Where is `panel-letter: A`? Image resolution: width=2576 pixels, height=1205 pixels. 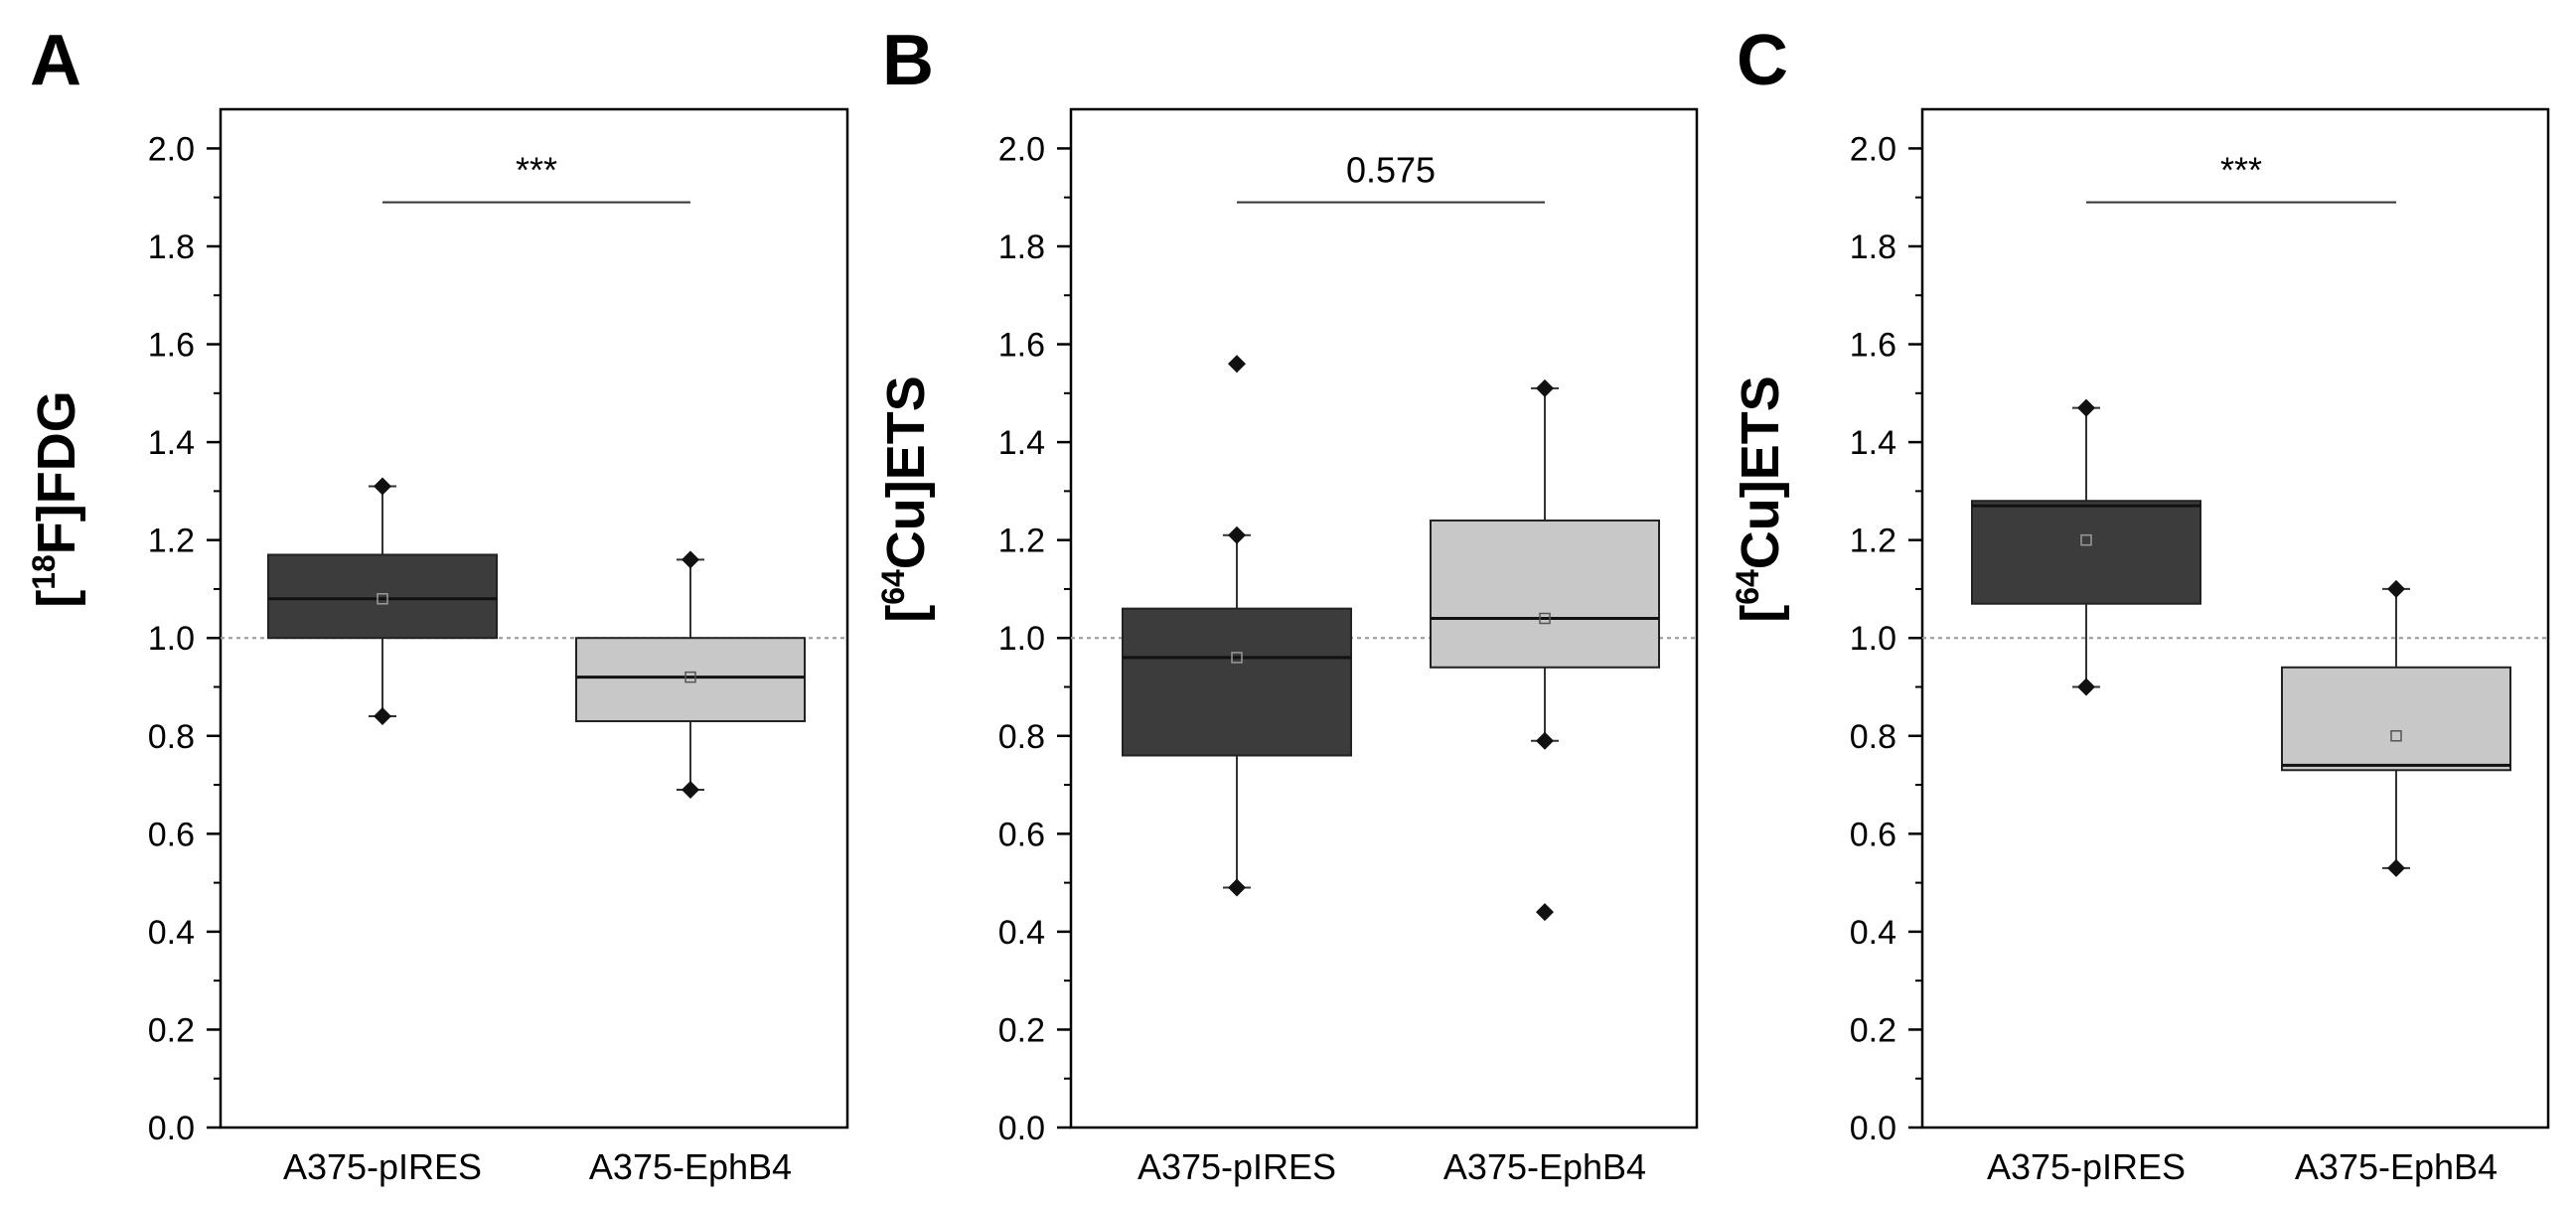
panel-letter: A is located at coordinates (55, 60).